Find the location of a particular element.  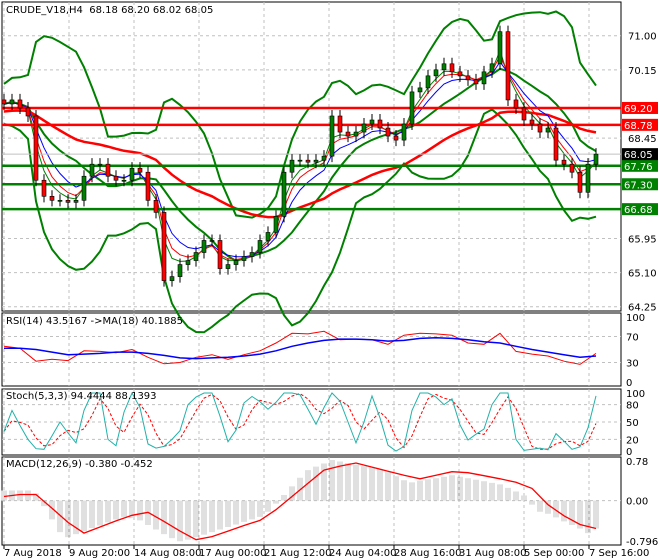

rsi-axis-label: 100 is located at coordinates (635, 318).